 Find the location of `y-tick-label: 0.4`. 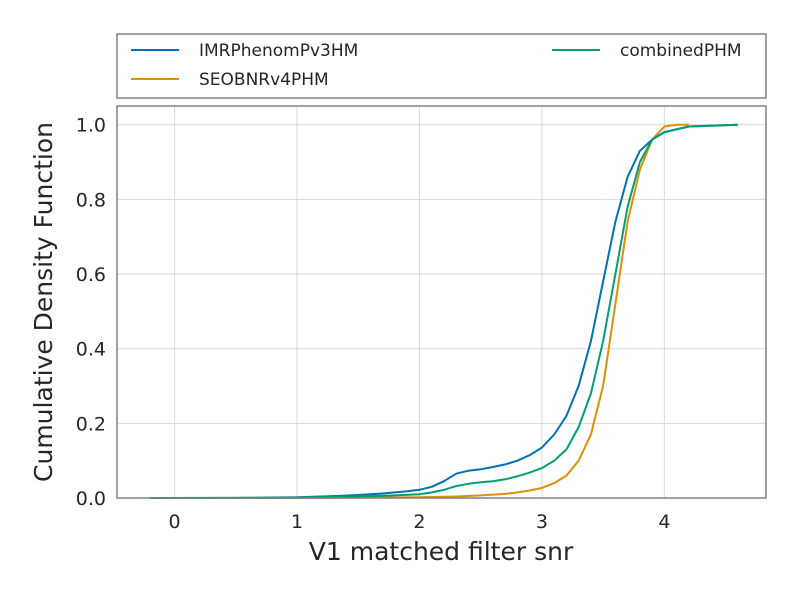

y-tick-label: 0.4 is located at coordinates (91, 350).